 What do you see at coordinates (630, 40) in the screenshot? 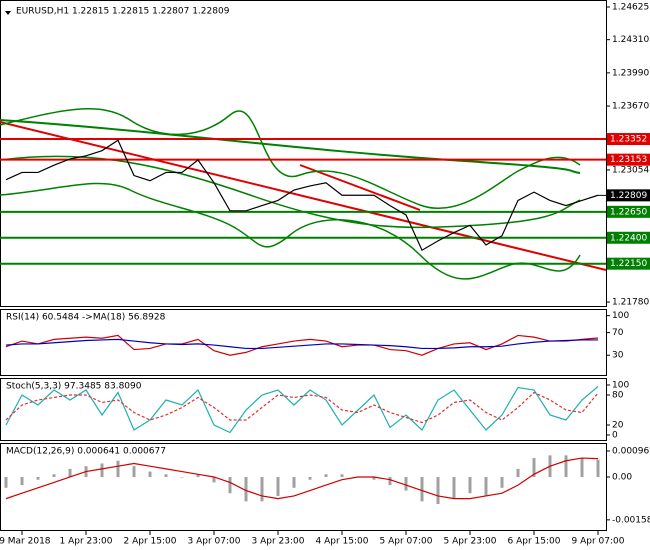
I see `y-tick-label: 1.24310` at bounding box center [630, 40].